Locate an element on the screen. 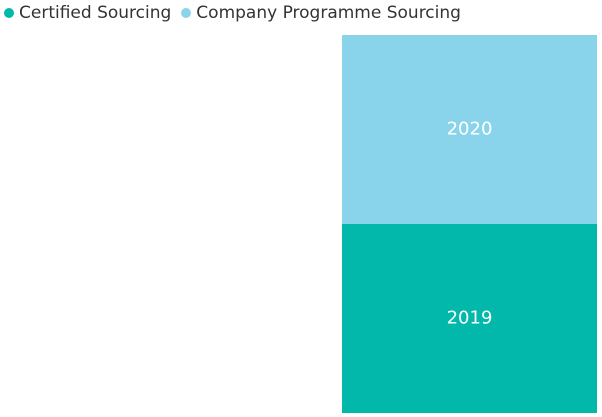 The height and width of the screenshot is (417, 602). data-label-0: 2019 is located at coordinates (470, 318).